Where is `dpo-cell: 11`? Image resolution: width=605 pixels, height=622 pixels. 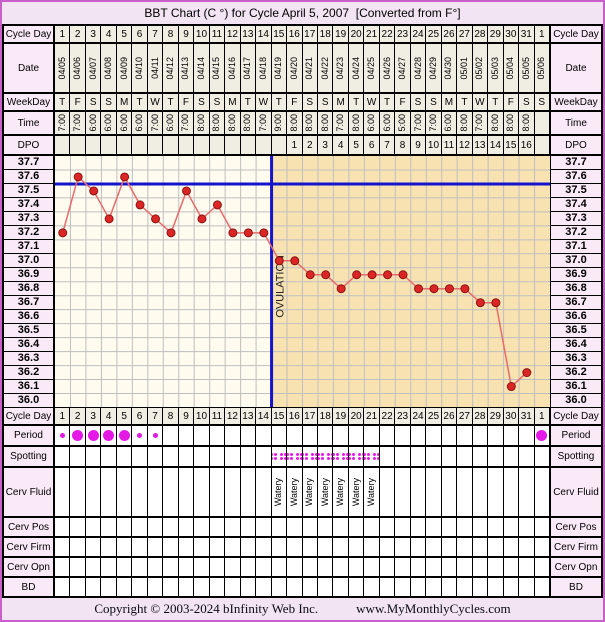 dpo-cell: 11 is located at coordinates (449, 145).